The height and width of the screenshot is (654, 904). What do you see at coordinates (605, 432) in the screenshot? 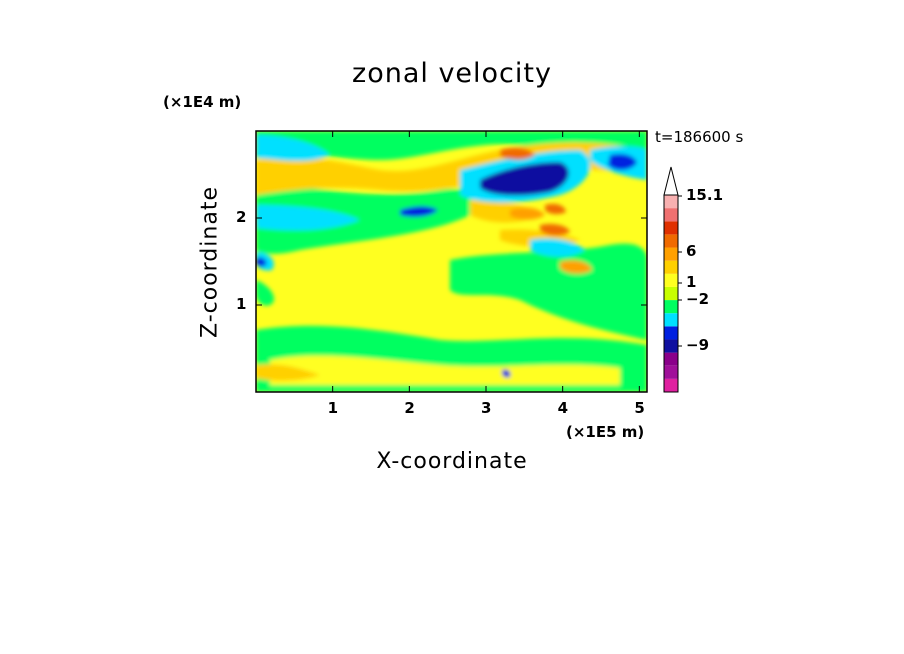
I see `x-axis-unit: (×1E5 m)` at bounding box center [605, 432].